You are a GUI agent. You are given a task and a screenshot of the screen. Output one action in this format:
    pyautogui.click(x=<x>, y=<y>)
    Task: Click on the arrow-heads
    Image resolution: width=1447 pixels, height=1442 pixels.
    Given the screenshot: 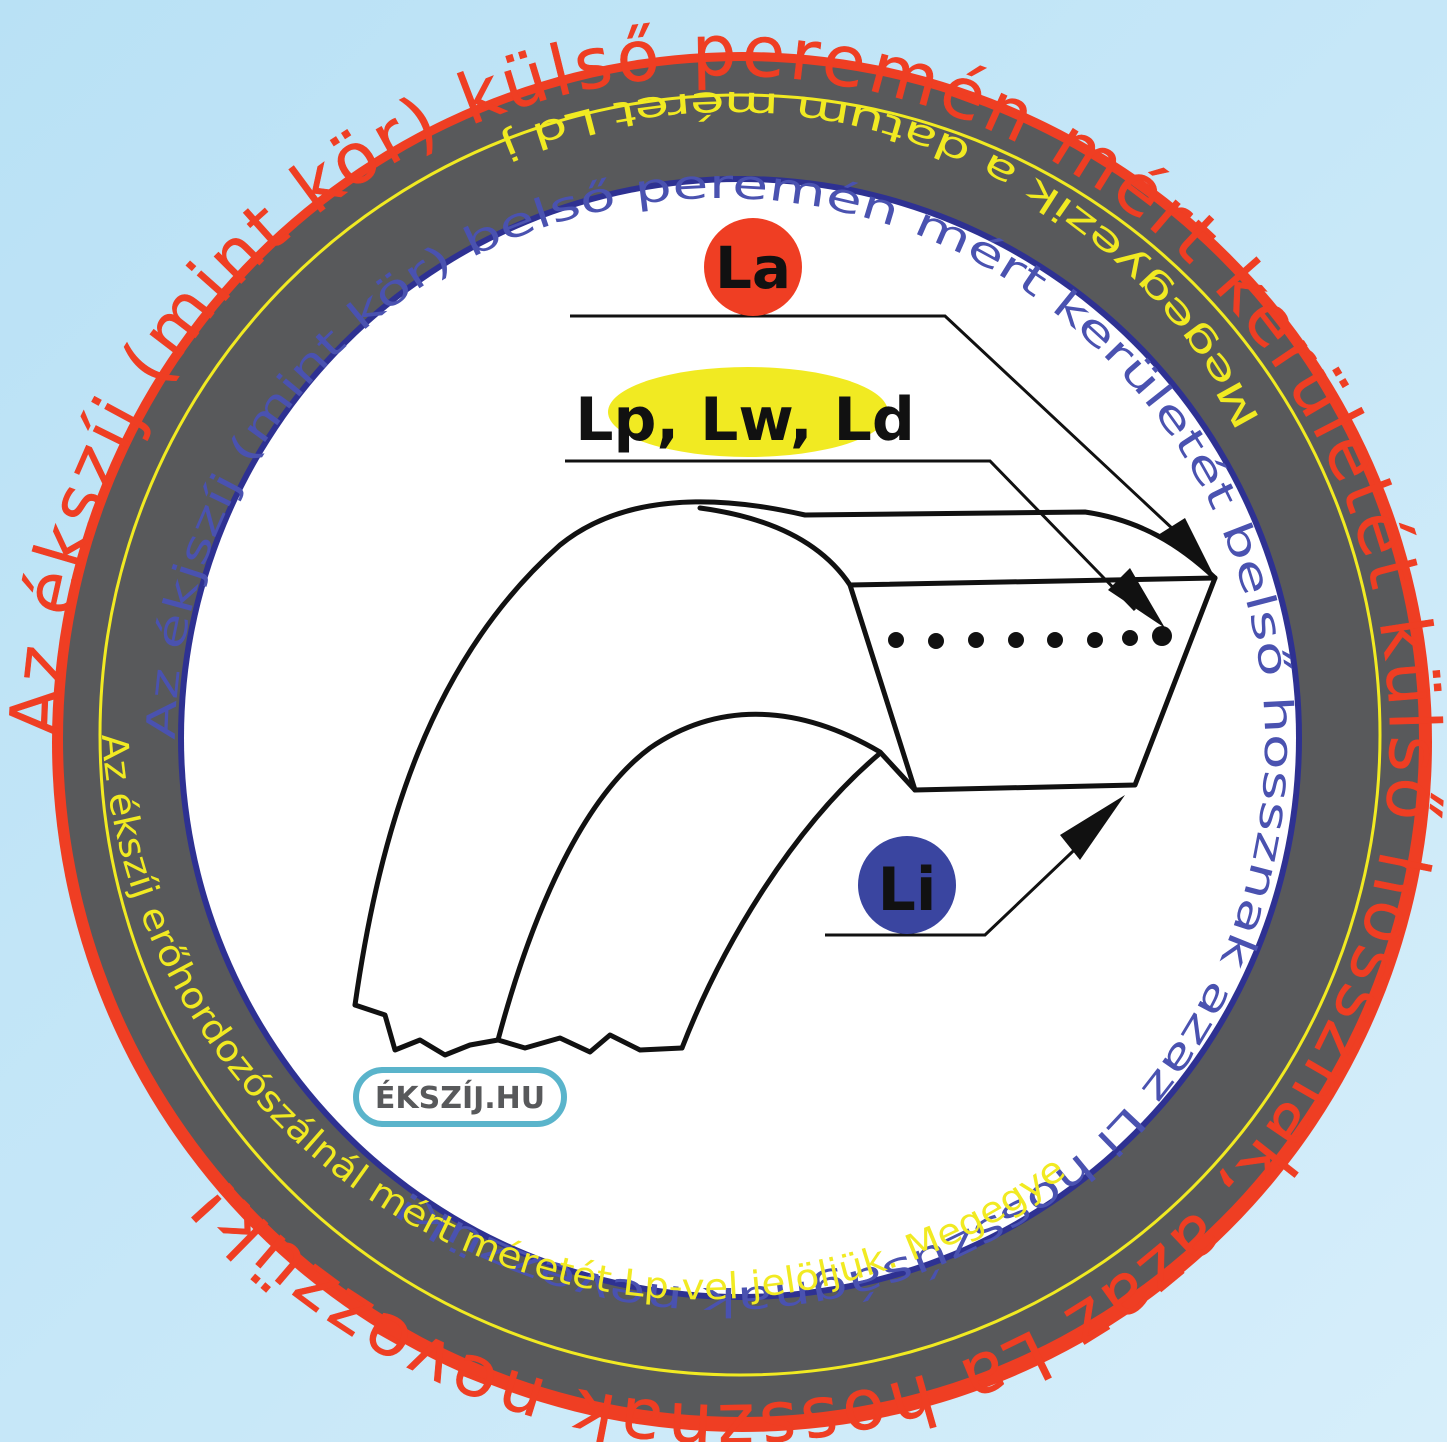 What is the action you would take?
    pyautogui.click(x=1137, y=689)
    